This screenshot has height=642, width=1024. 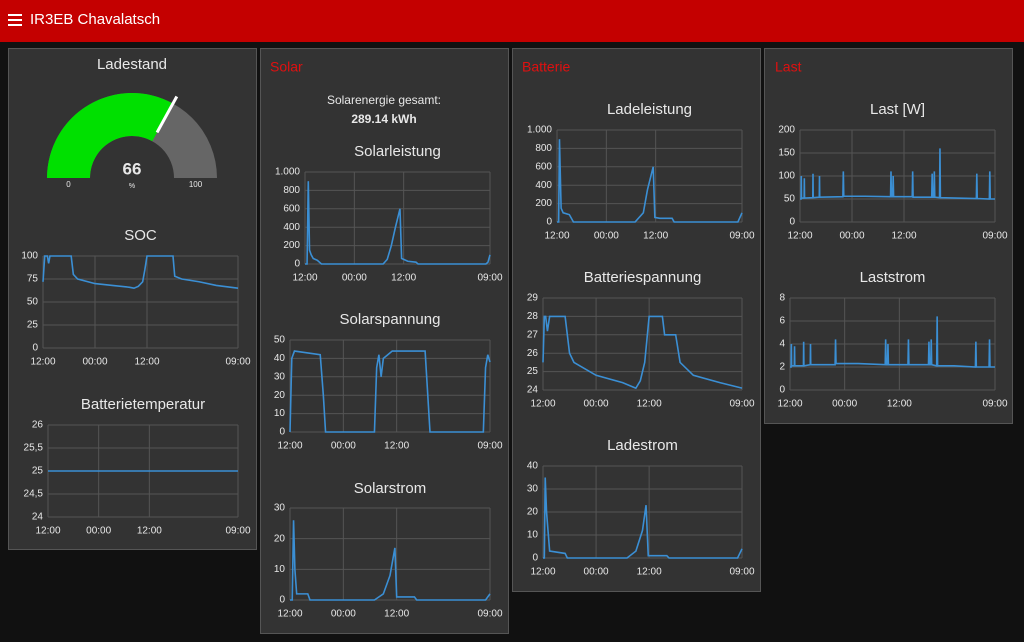 What do you see at coordinates (110, 135) in the screenshot?
I see `gauge-value` at bounding box center [110, 135].